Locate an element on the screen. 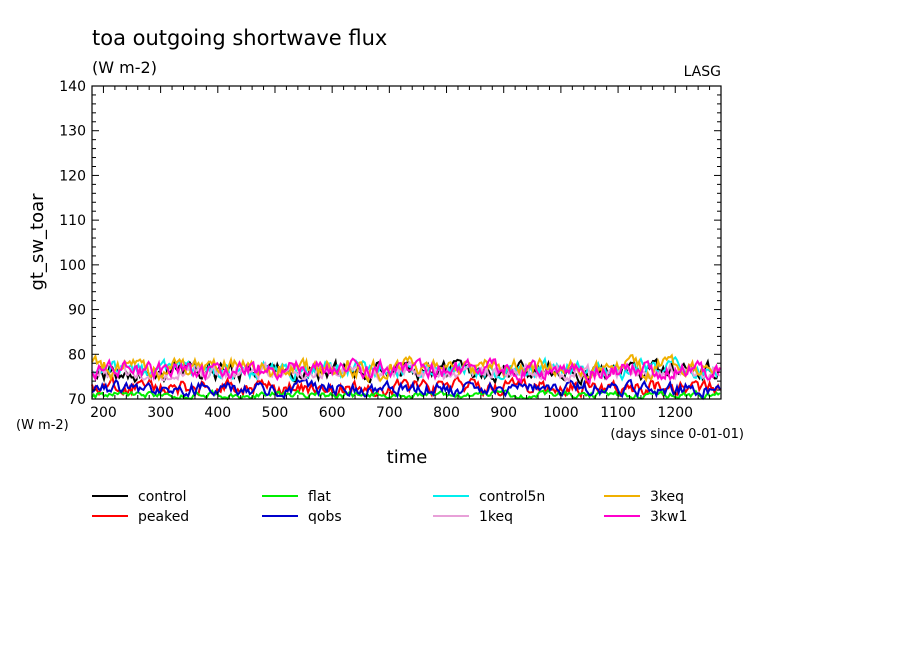  series-line-qobs is located at coordinates (406, 389).